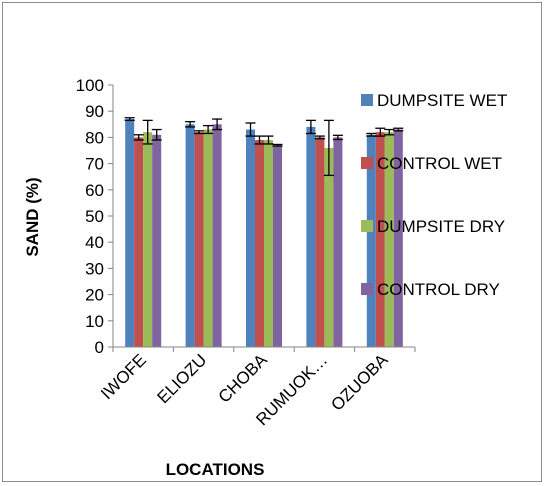  I want to click on error-bars-group, so click(264, 147).